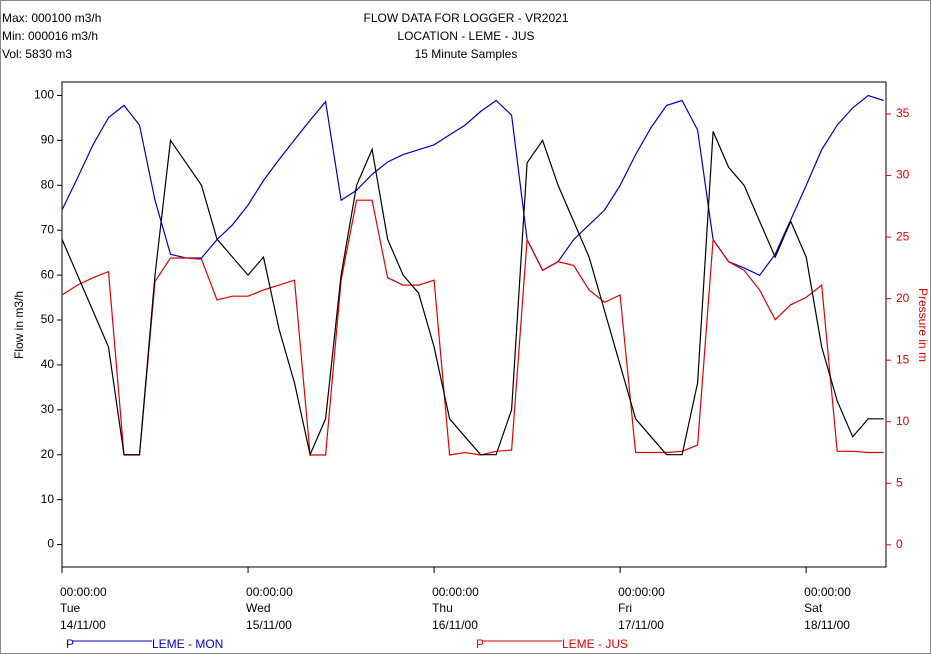  I want to click on x-tick-day: Sat, so click(813, 608).